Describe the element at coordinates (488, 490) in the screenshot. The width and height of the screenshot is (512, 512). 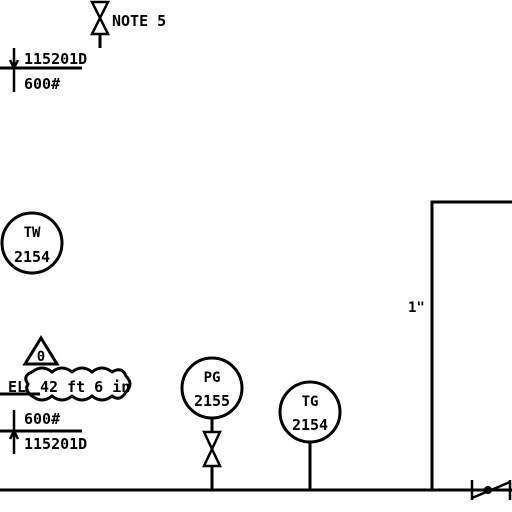
I see `check-valve-disc` at that location.